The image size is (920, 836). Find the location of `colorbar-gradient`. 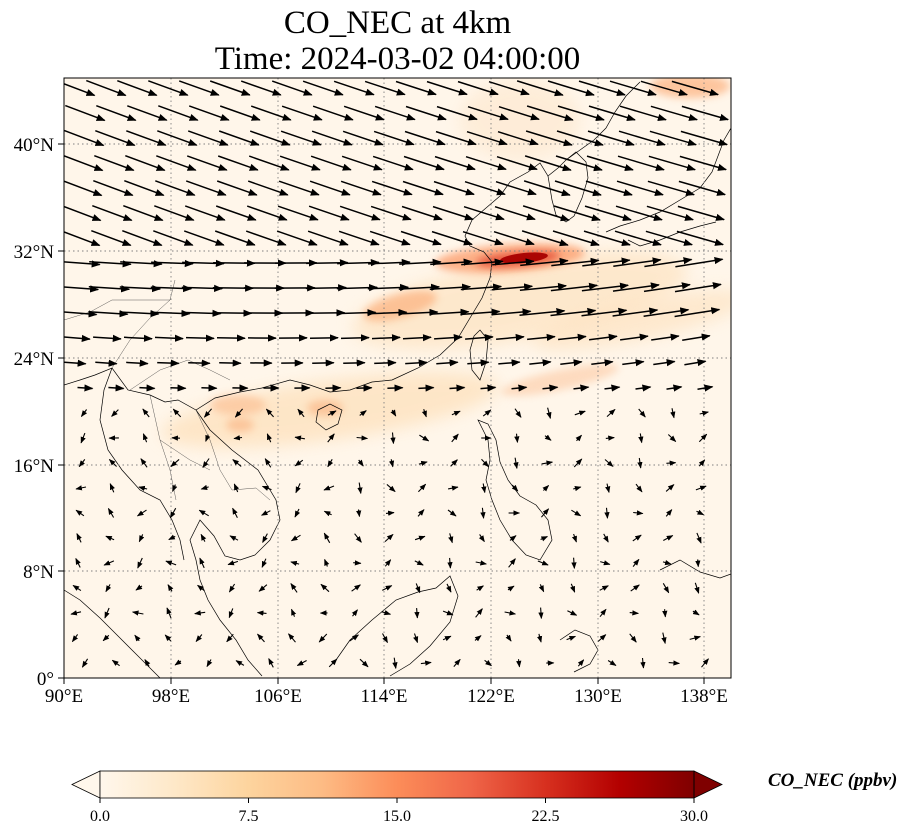

colorbar-gradient is located at coordinates (397, 784).